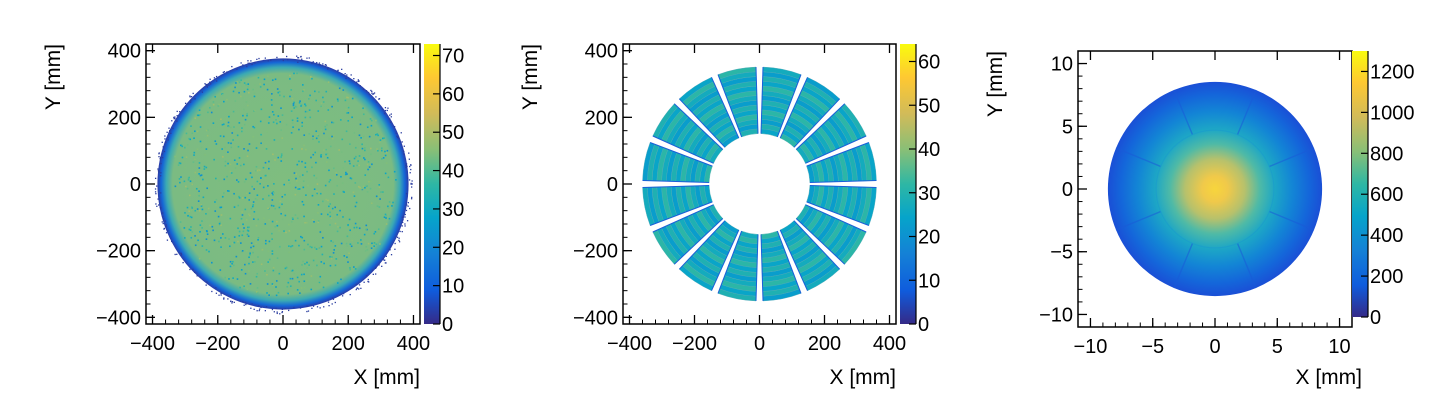  Describe the element at coordinates (1215, 189) in the screenshot. I see `heatmap-ring` at that location.